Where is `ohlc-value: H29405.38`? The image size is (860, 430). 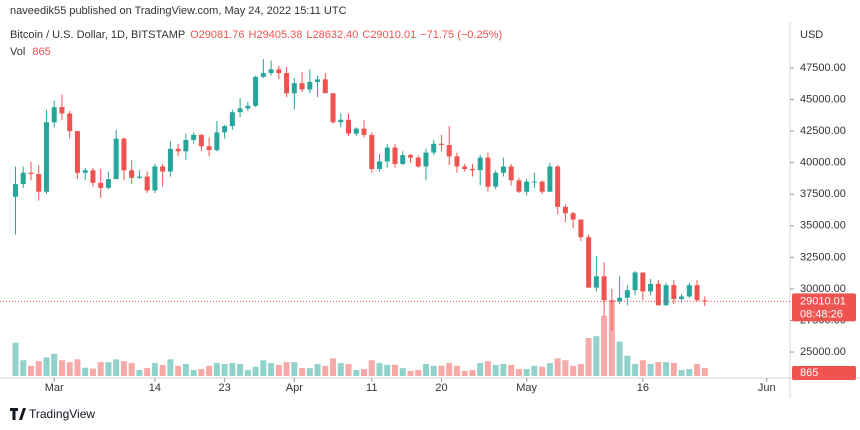
ohlc-value: H29405.38 is located at coordinates (275, 35).